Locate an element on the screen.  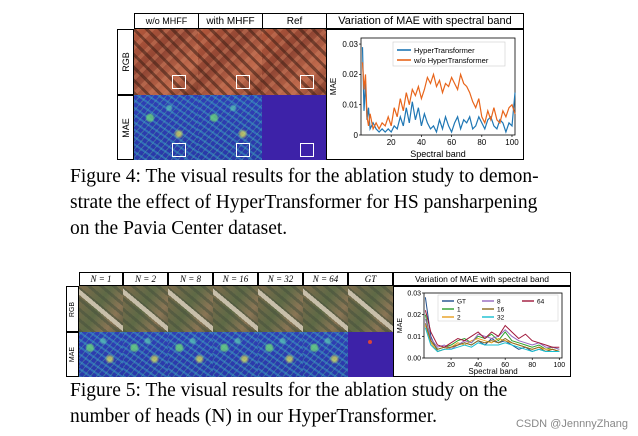
fig5-rgb-n16 is located at coordinates (235, 309).